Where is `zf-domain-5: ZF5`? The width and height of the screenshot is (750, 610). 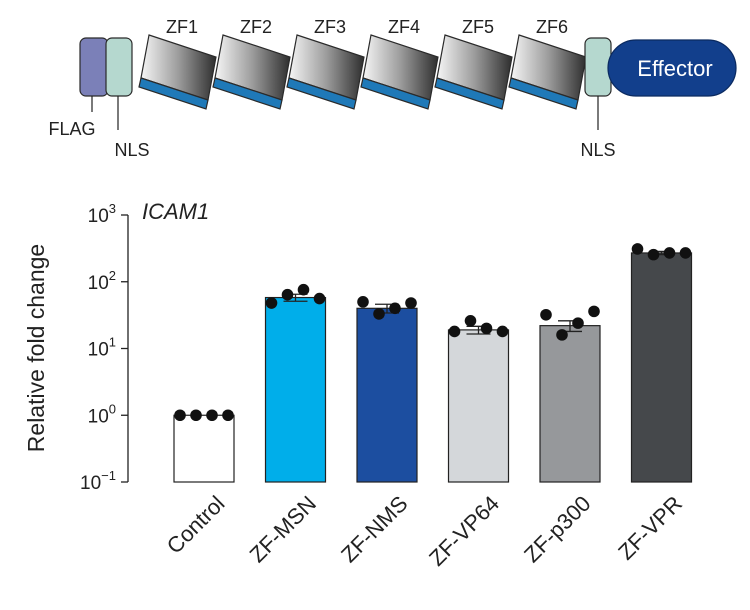
zf-domain-5: ZF5 is located at coordinates (473, 63).